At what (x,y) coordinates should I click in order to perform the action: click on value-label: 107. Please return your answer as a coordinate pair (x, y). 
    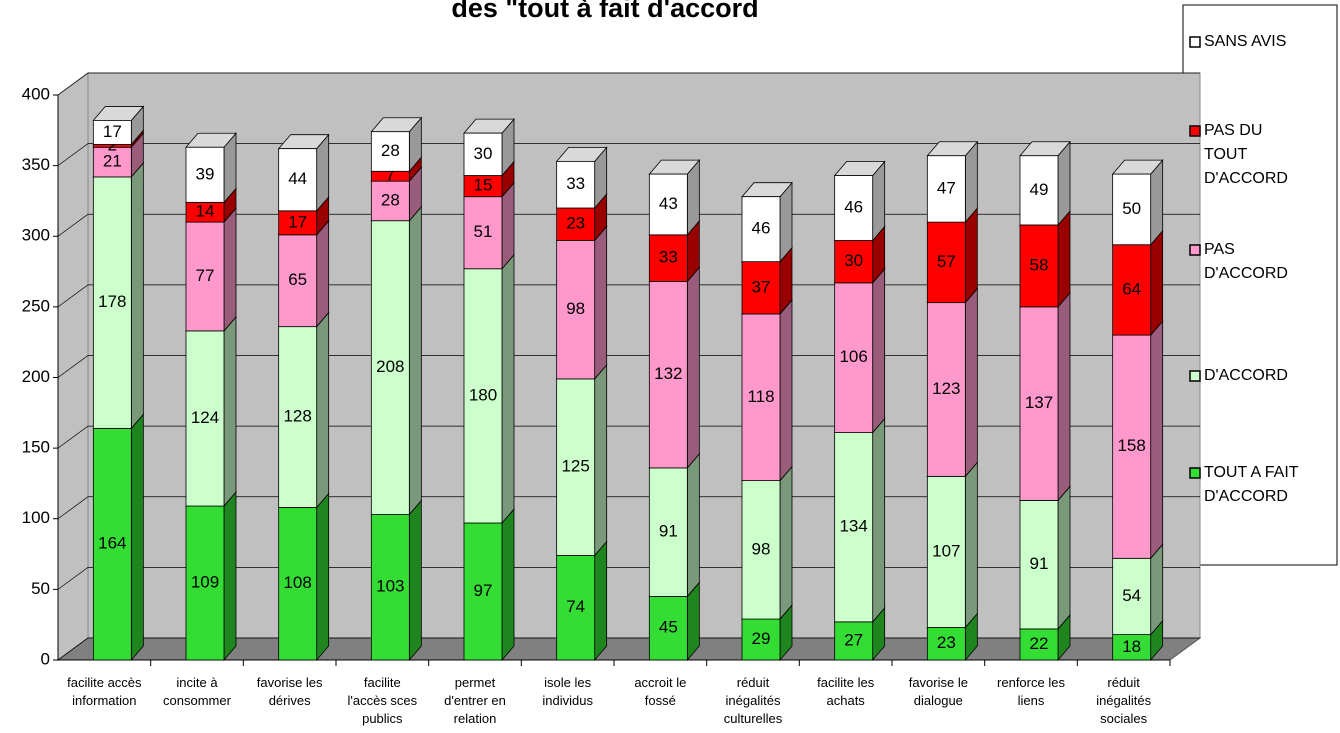
    Looking at the image, I should click on (946, 550).